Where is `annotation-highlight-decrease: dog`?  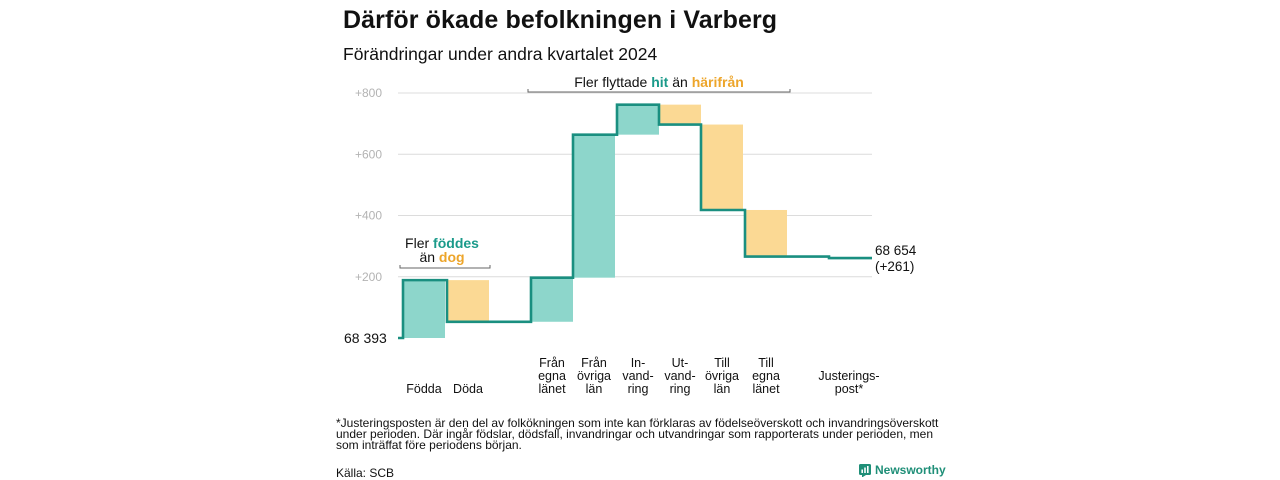
annotation-highlight-decrease: dog is located at coordinates (452, 257).